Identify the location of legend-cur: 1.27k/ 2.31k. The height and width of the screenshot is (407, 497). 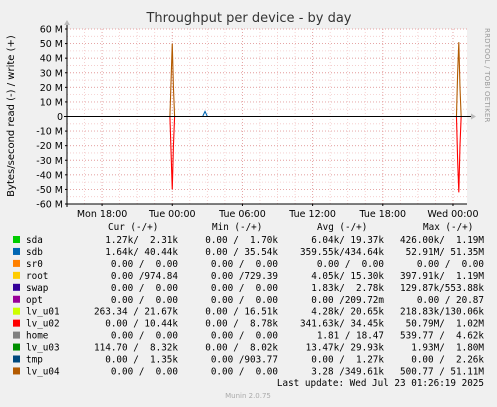
(141, 240).